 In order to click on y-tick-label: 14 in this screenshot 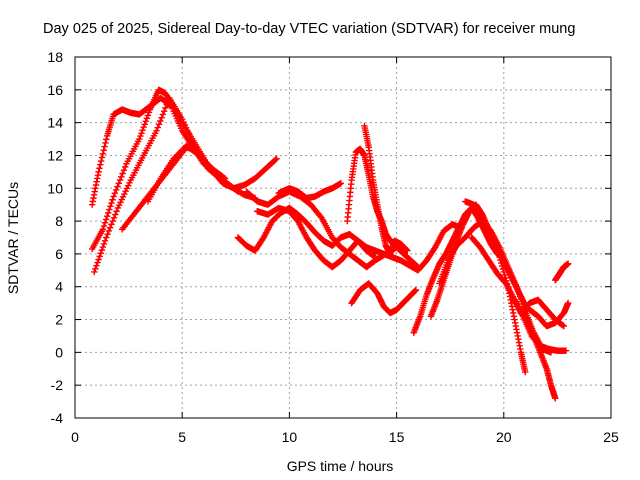, I will do `click(55, 123)`.